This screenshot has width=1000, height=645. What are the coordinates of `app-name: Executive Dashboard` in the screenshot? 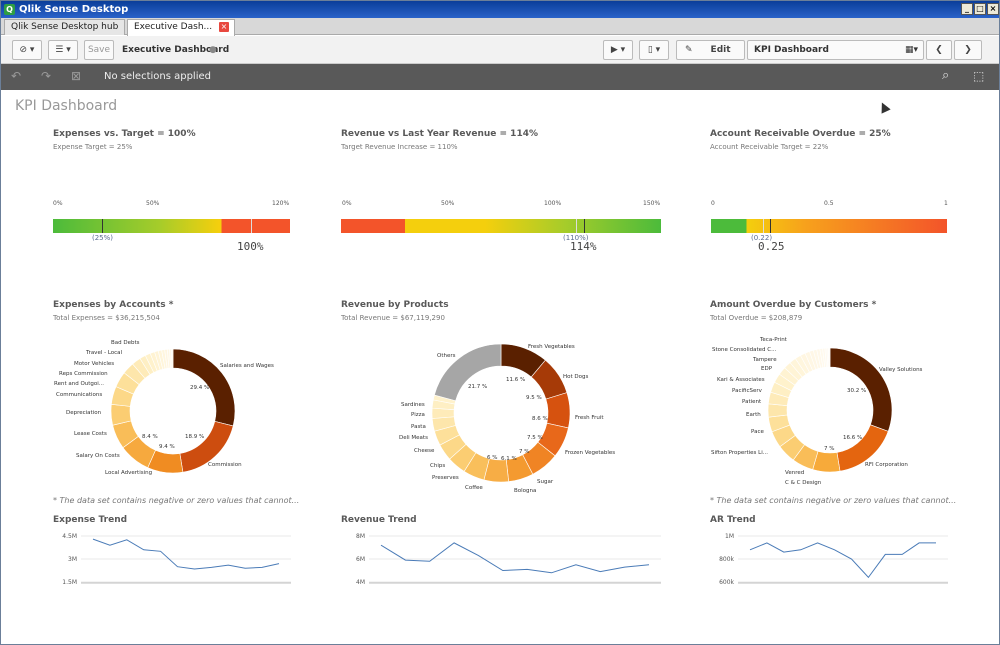 It's located at (176, 50).